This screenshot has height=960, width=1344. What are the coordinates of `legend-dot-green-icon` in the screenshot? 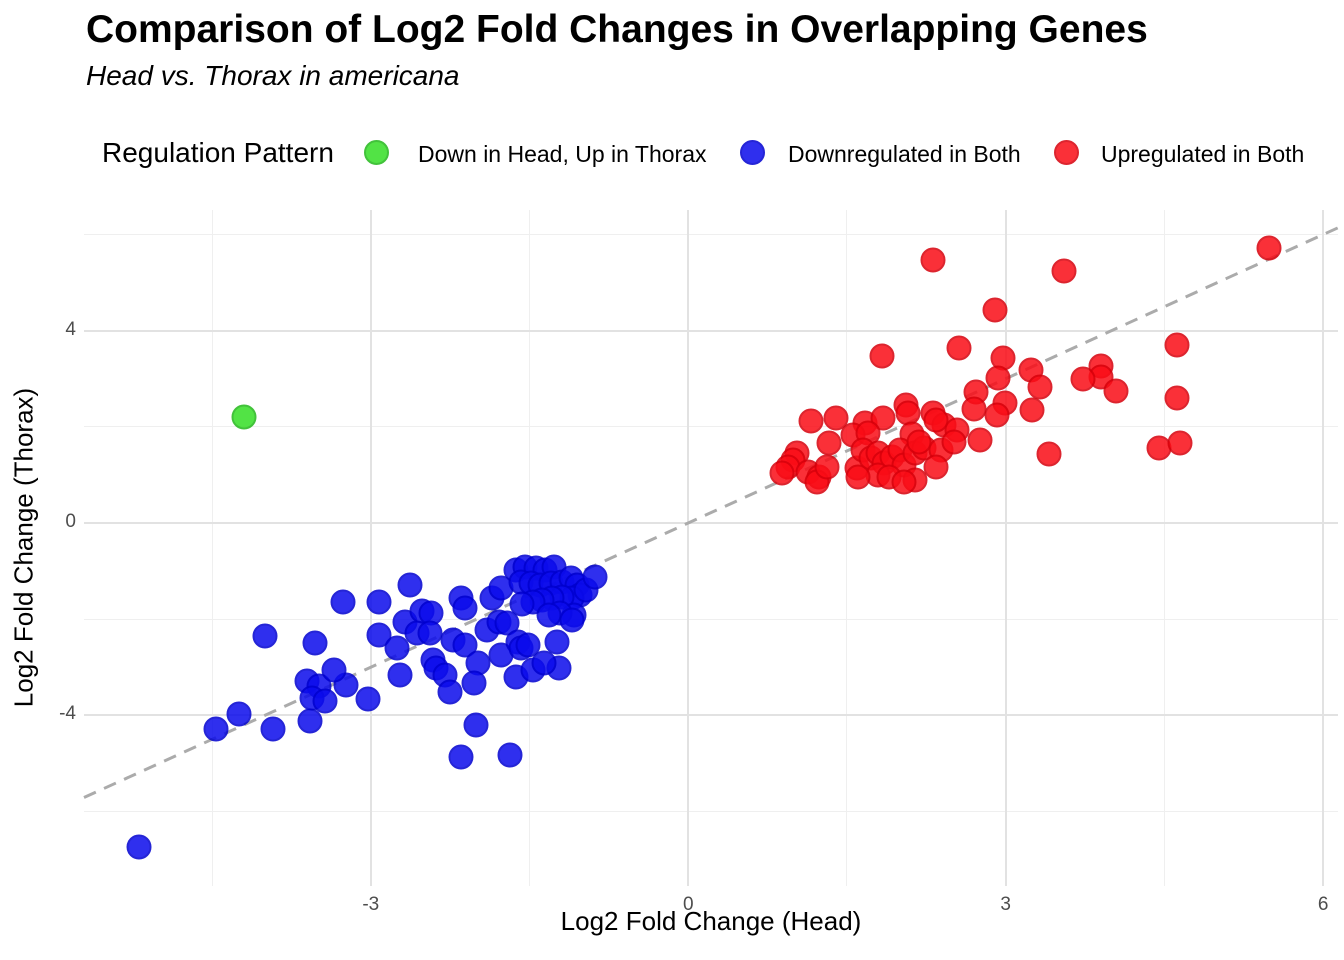 It's located at (376, 152).